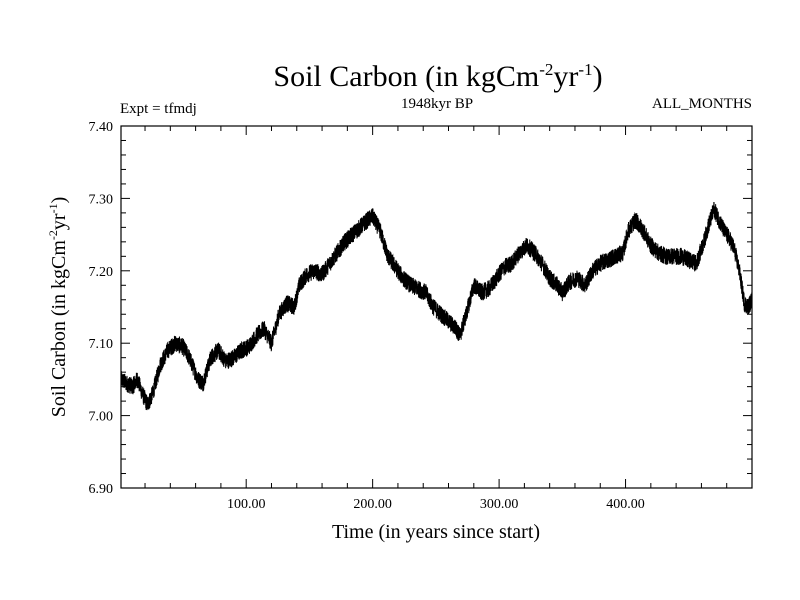  Describe the element at coordinates (372, 504) in the screenshot. I see `x-tick-label: 200.00` at that location.